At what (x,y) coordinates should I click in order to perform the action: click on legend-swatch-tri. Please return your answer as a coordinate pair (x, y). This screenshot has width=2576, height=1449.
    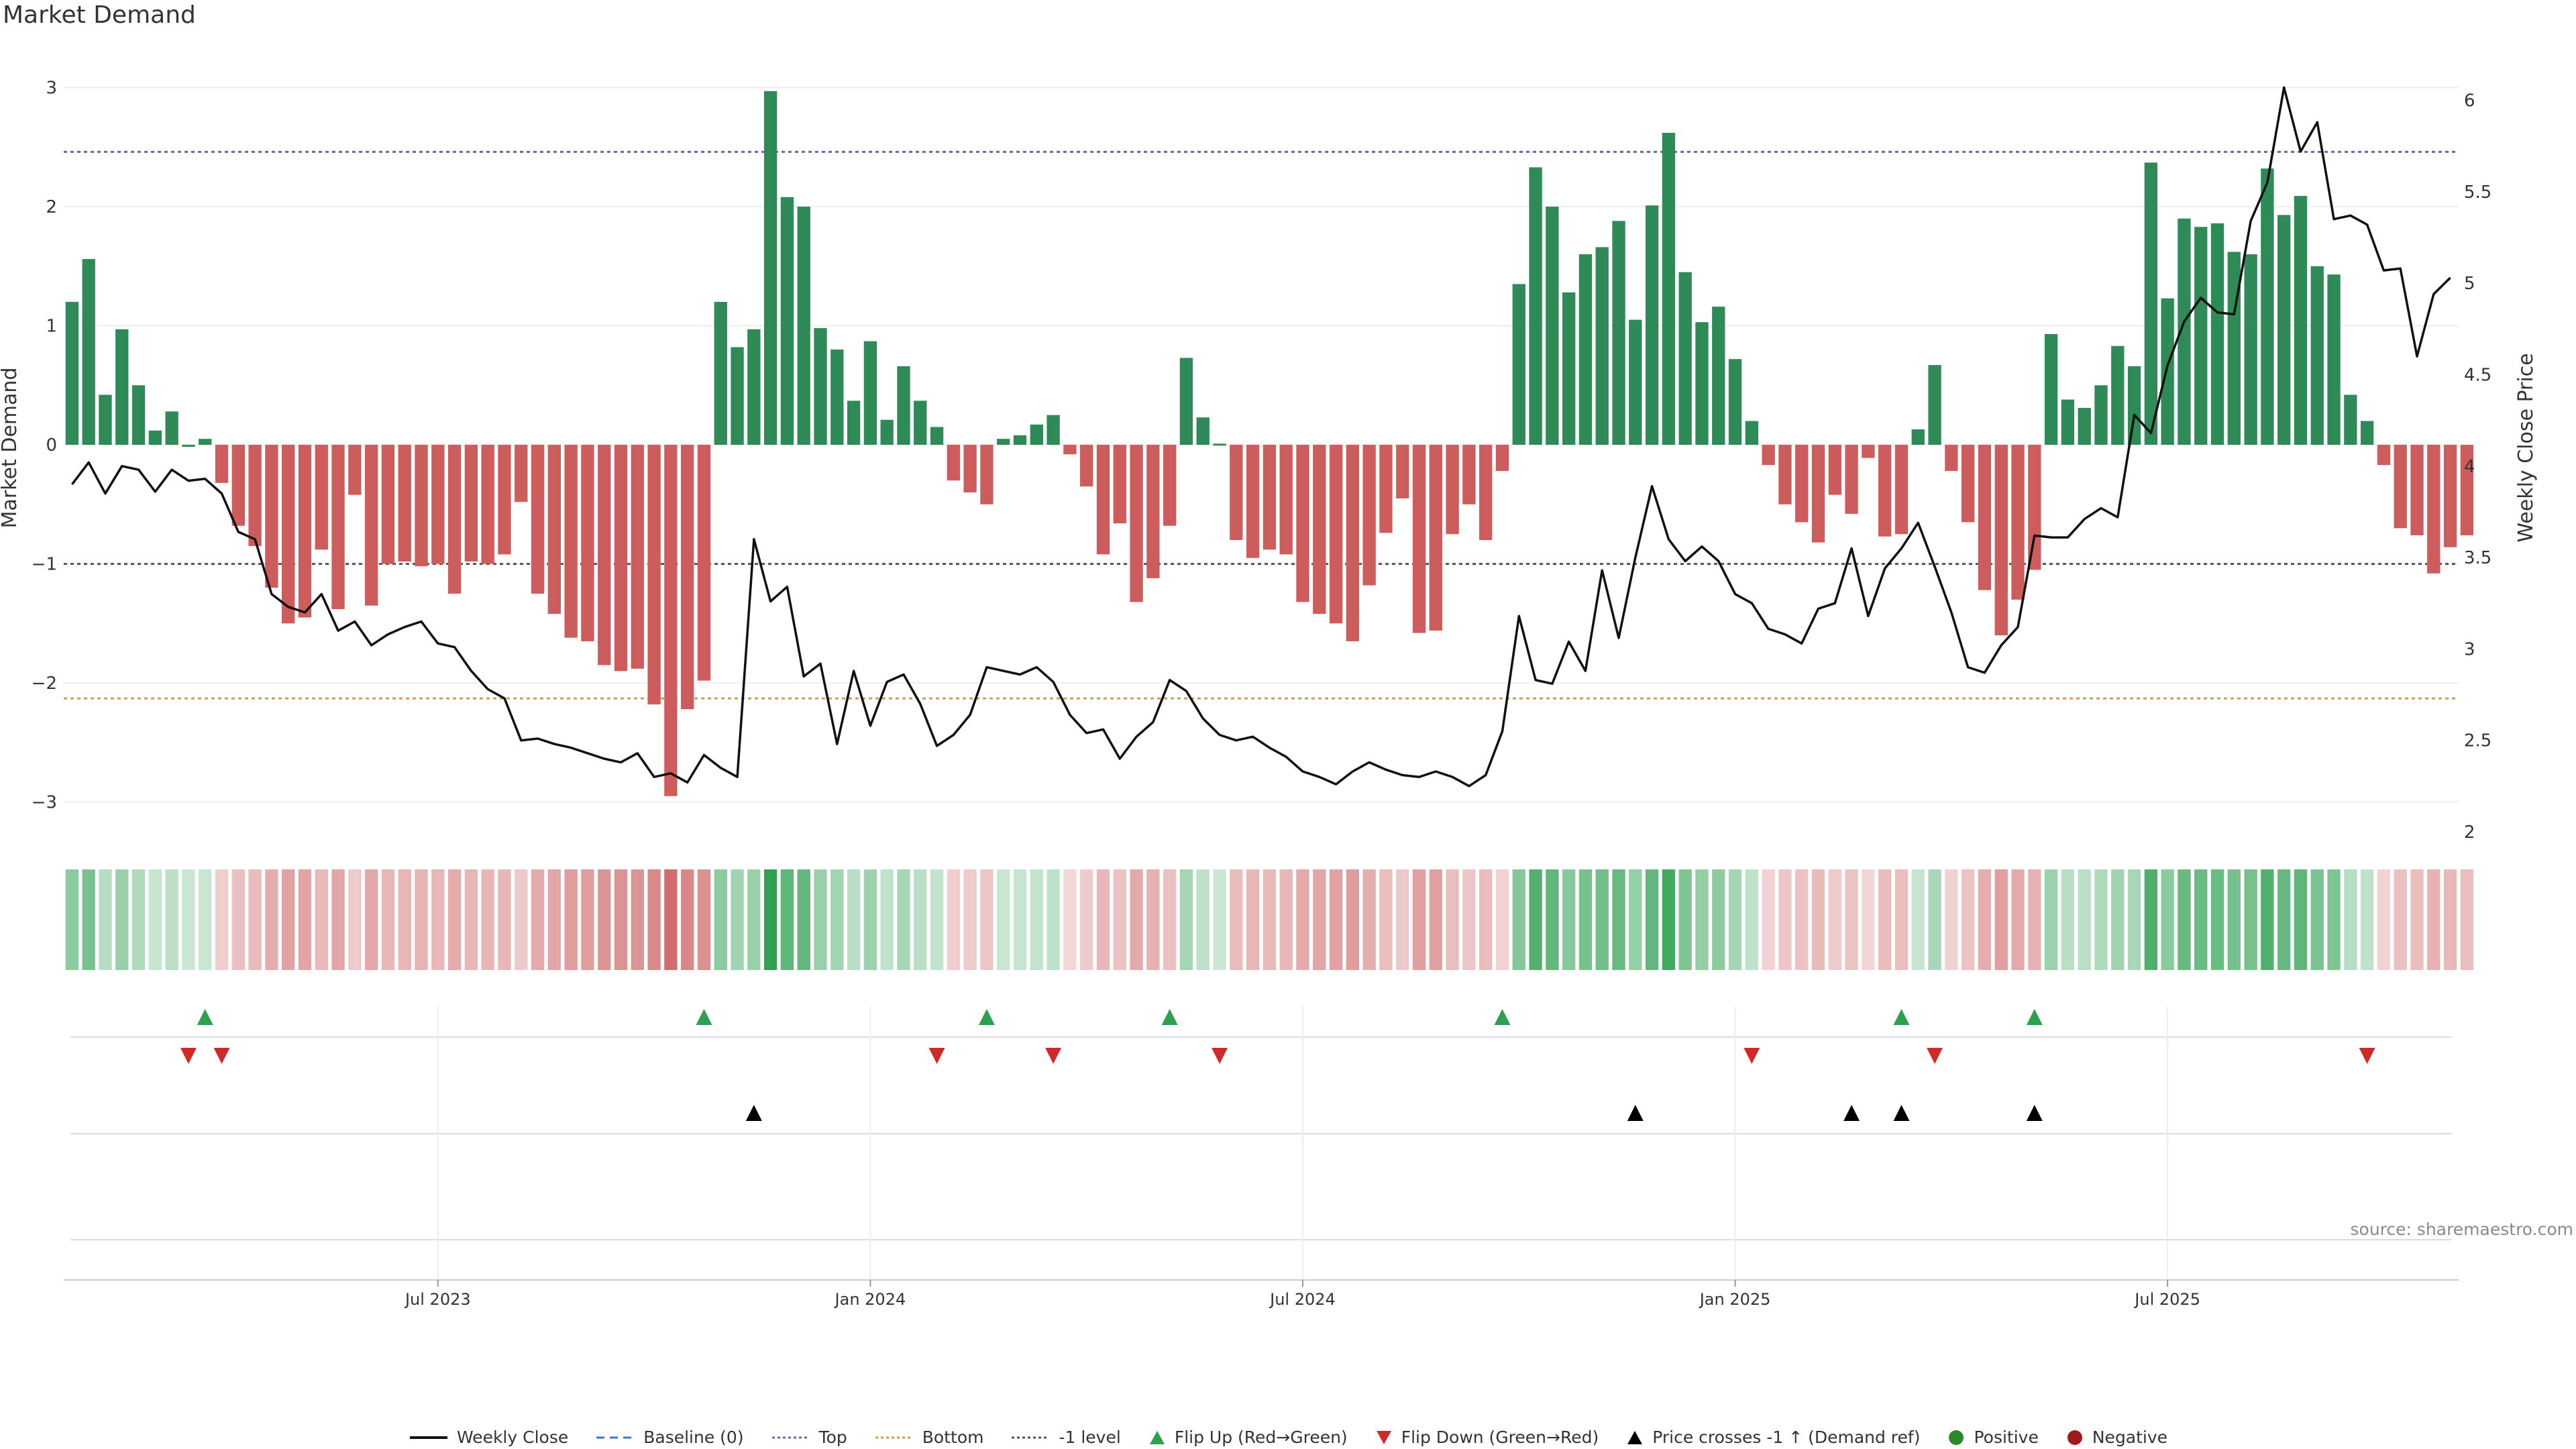
    Looking at the image, I should click on (1383, 1437).